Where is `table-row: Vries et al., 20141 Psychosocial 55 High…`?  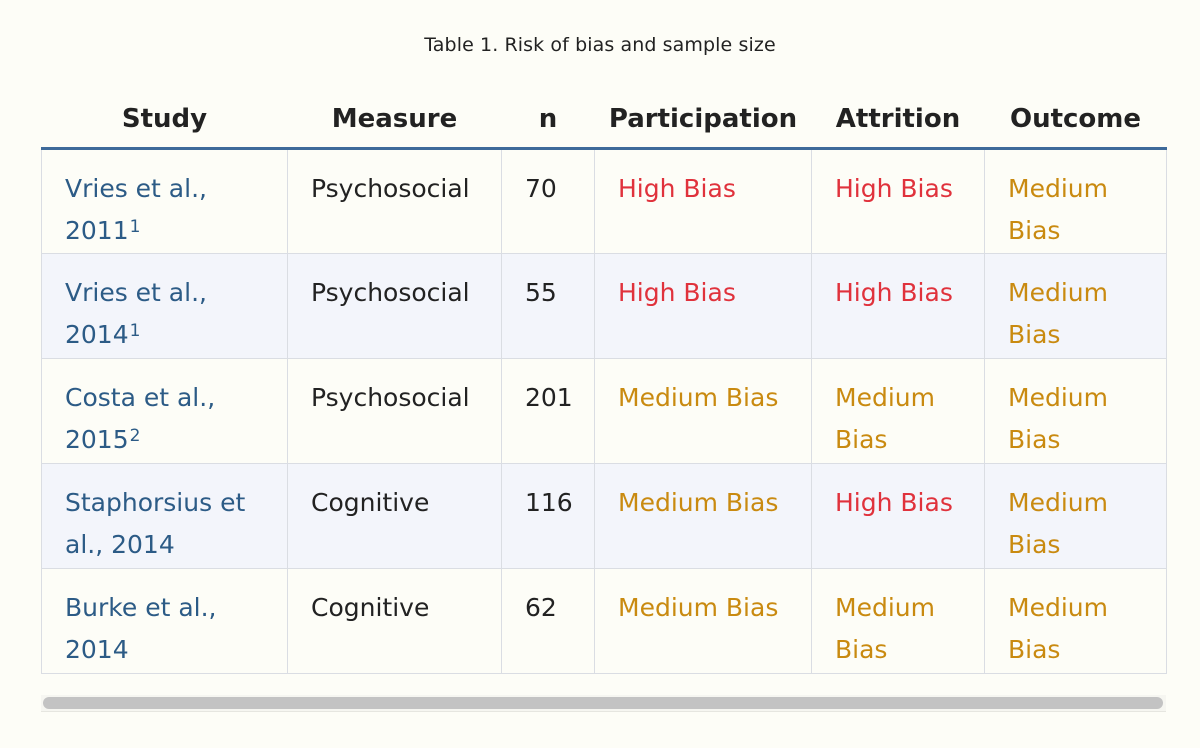 table-row: Vries et al., 20141 Psychosocial 55 High… is located at coordinates (604, 306).